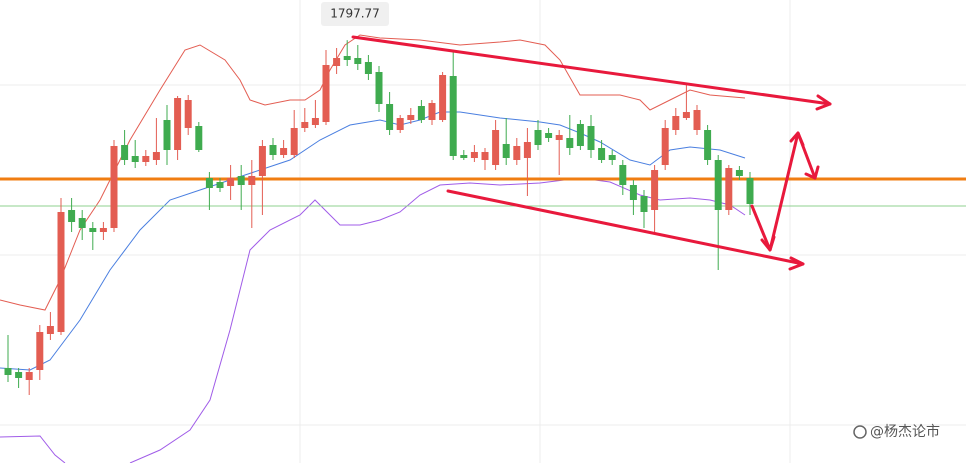 The width and height of the screenshot is (966, 463). I want to click on watermark: @杨杰论市, so click(896, 431).